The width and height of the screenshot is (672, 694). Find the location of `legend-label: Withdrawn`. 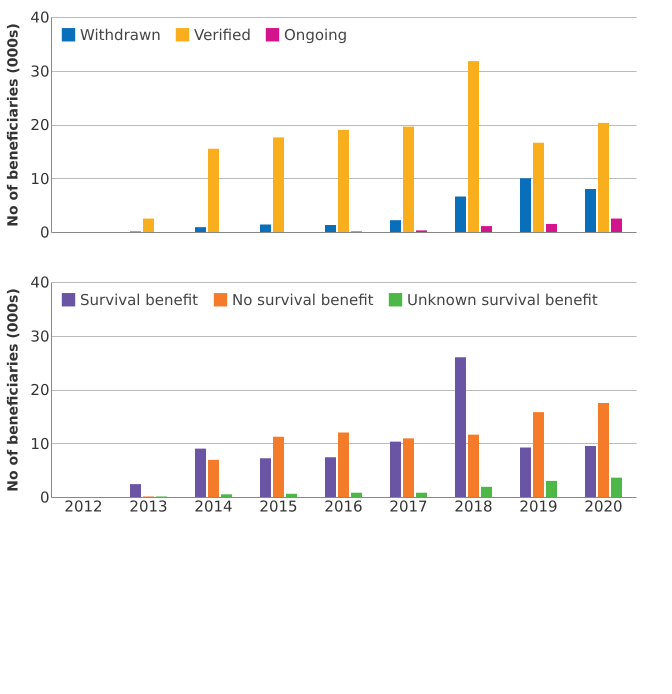

legend-label: Withdrawn is located at coordinates (120, 35).